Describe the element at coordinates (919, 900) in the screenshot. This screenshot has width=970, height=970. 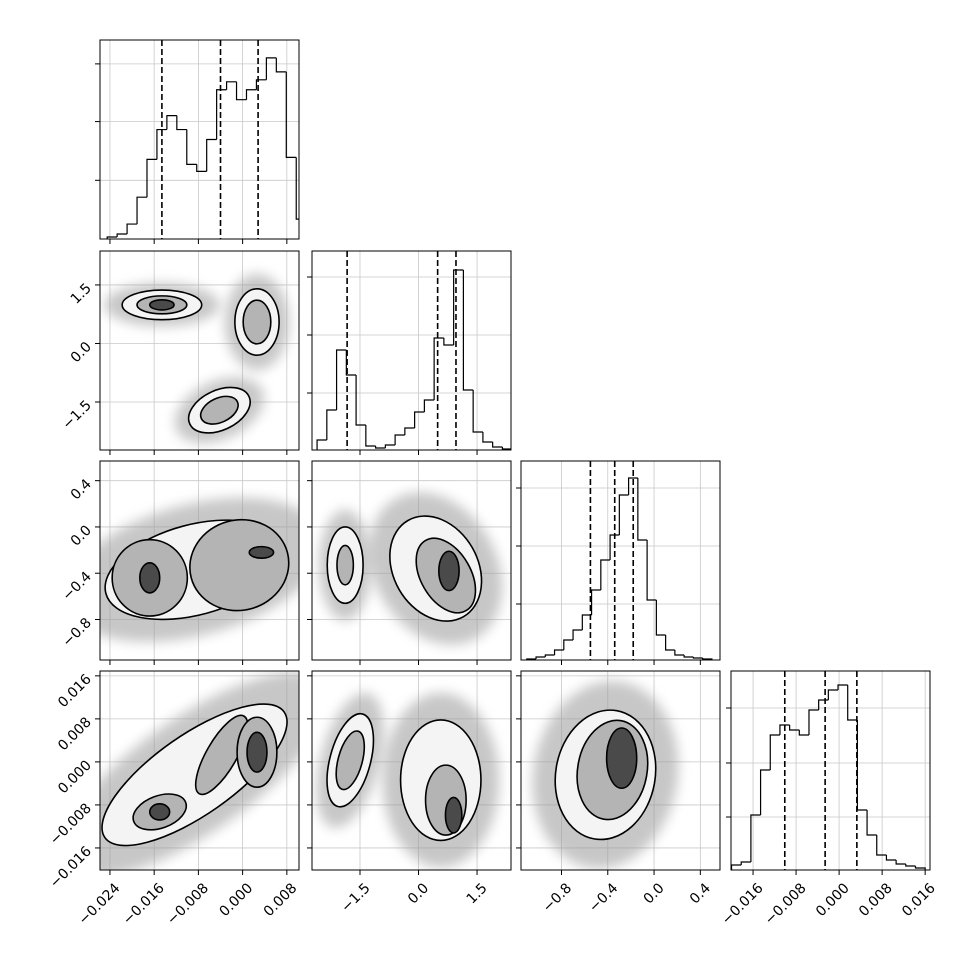
I see `x-tick-label: 0.016` at that location.